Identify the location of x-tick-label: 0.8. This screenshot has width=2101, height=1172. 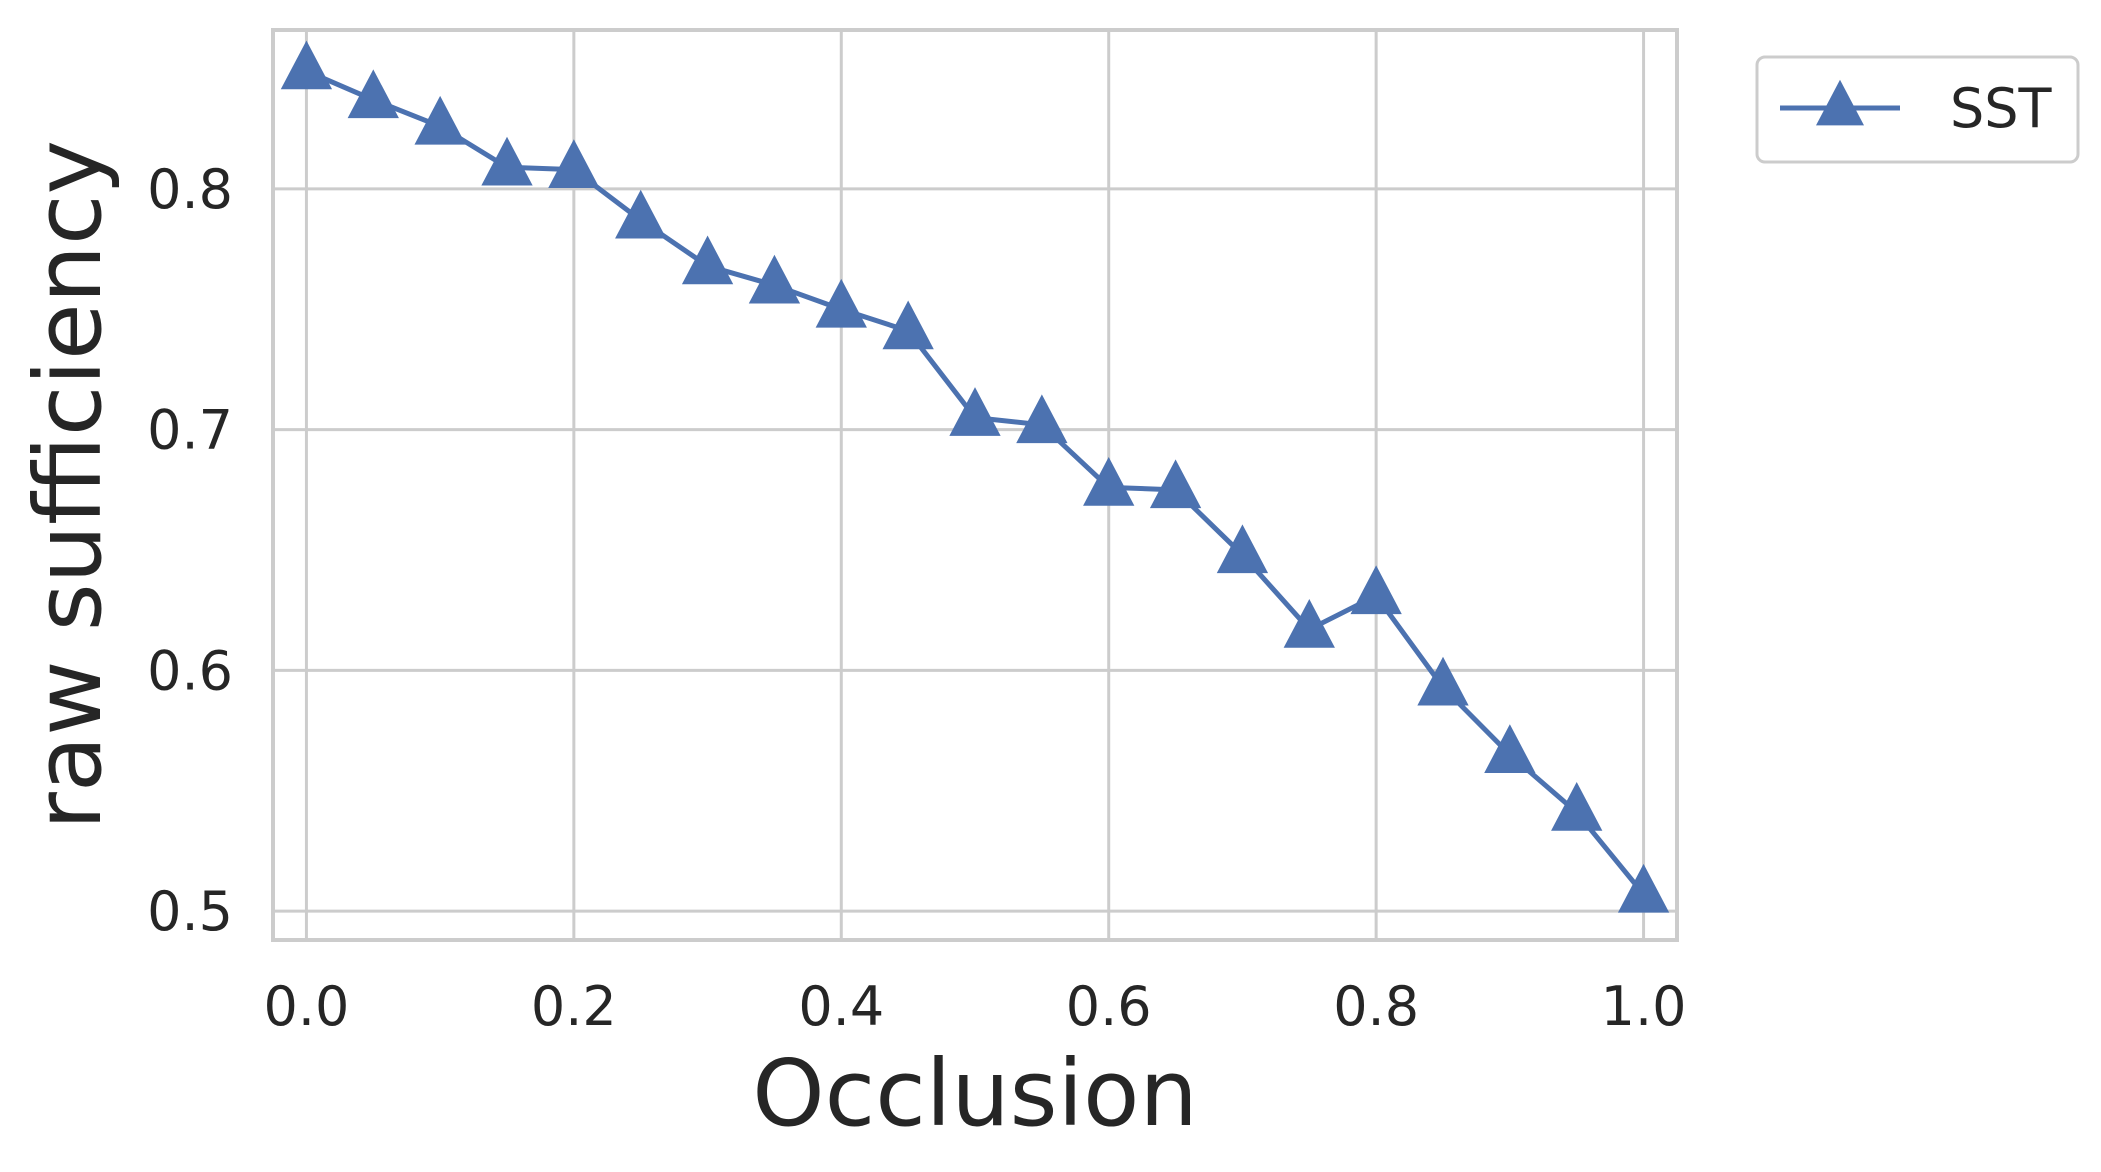
(1376, 1006).